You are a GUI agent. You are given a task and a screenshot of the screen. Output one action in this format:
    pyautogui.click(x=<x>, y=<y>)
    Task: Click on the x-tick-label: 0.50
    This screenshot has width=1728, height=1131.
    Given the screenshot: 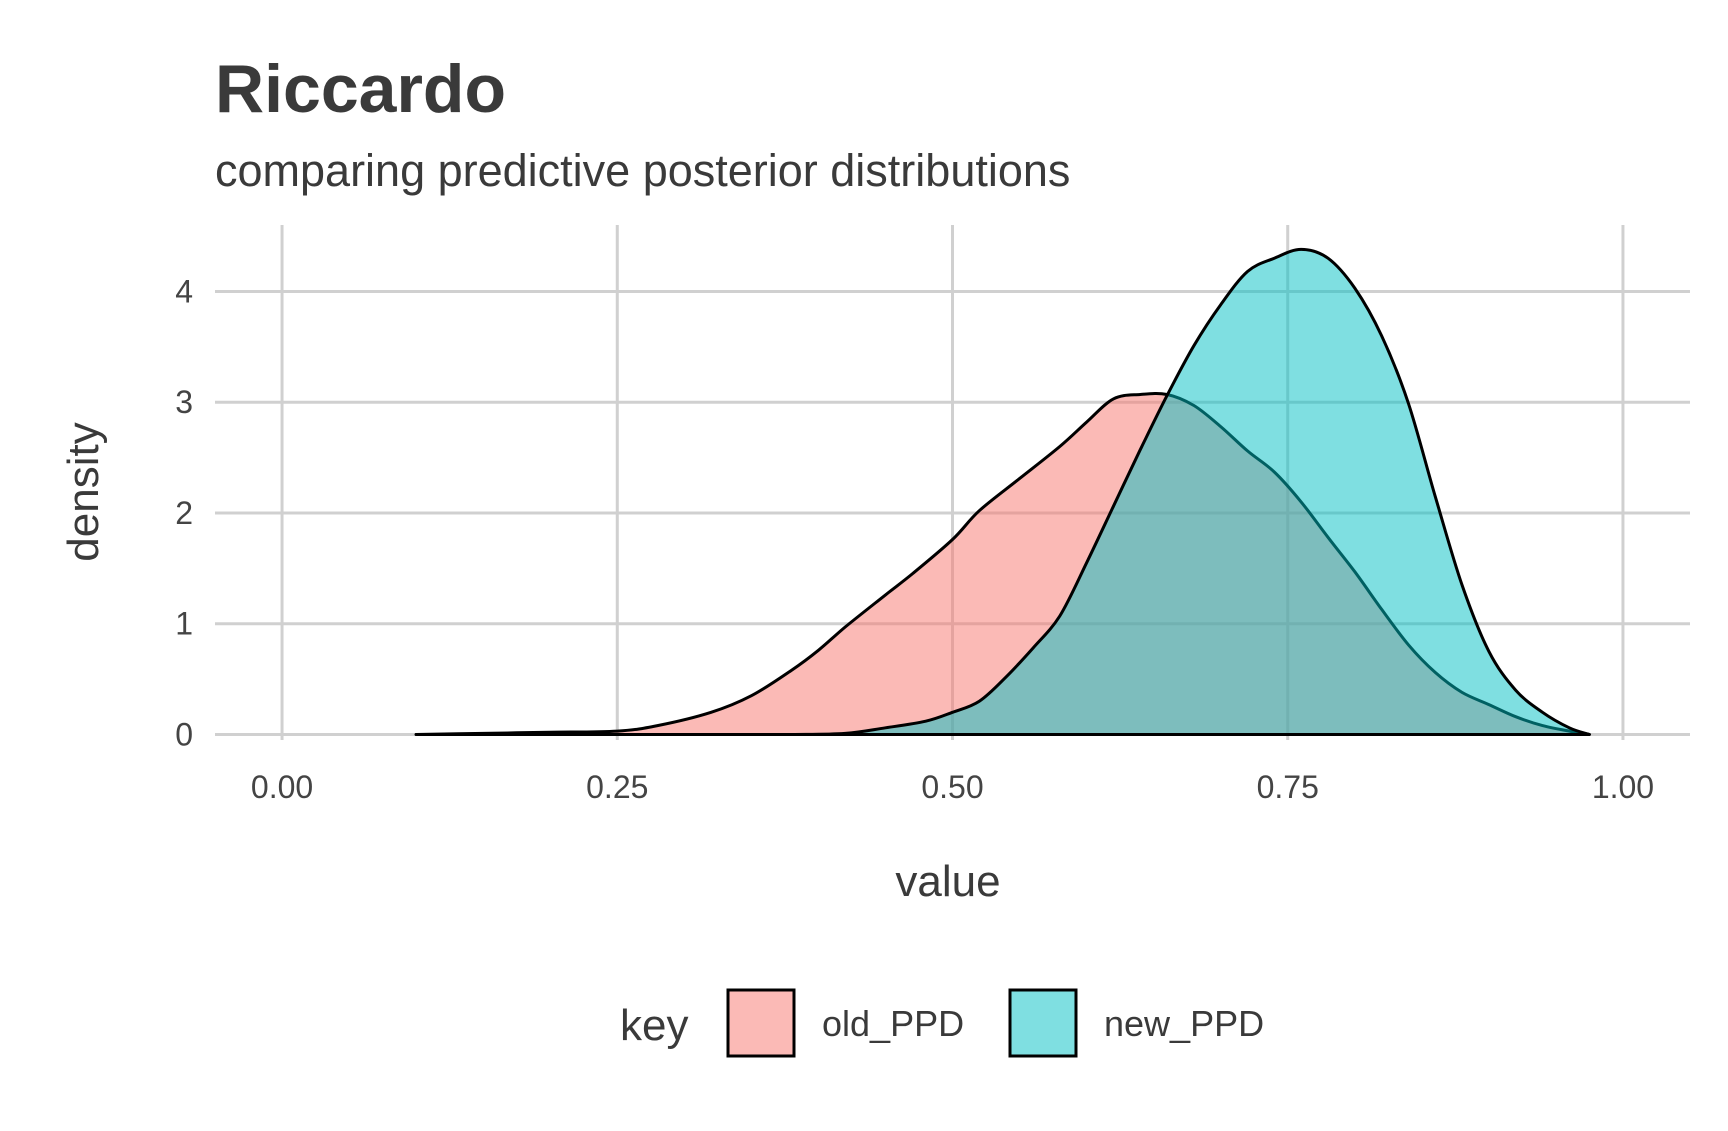 What is the action you would take?
    pyautogui.click(x=952, y=787)
    